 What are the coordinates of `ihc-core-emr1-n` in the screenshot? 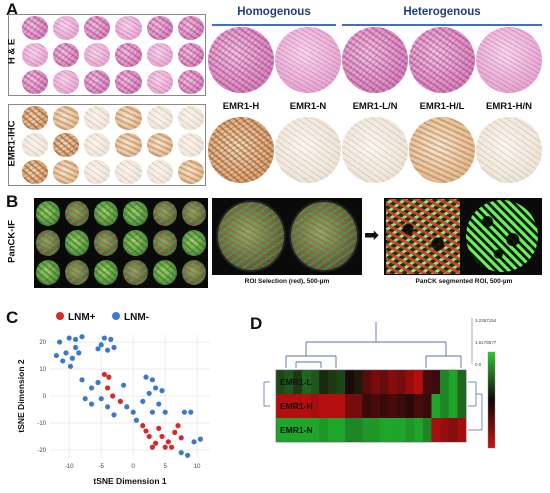 It's located at (308, 150).